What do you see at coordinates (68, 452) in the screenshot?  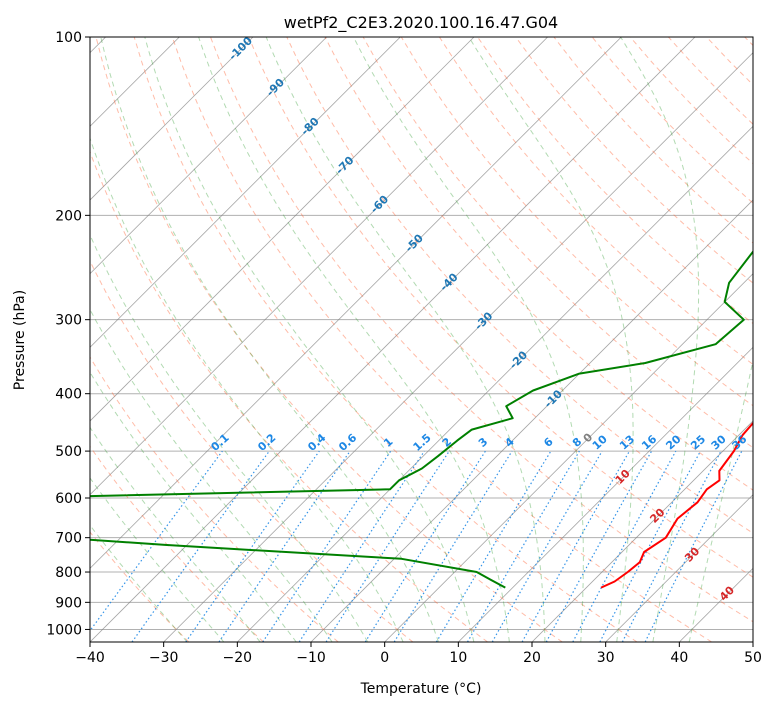 I see `y-tick-label: 500` at bounding box center [68, 452].